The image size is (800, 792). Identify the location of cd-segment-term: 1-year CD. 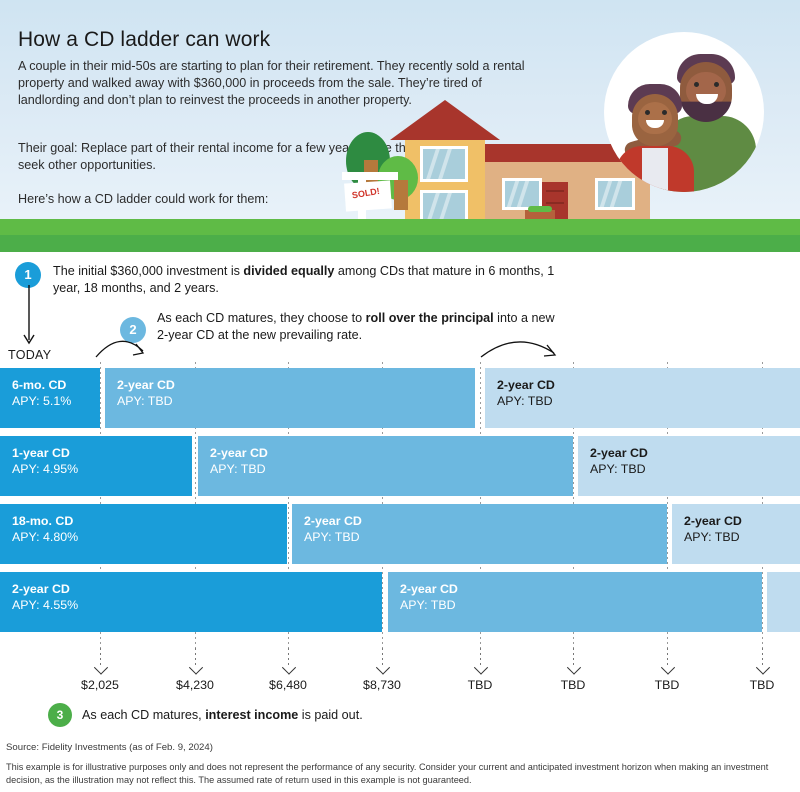
(41, 453).